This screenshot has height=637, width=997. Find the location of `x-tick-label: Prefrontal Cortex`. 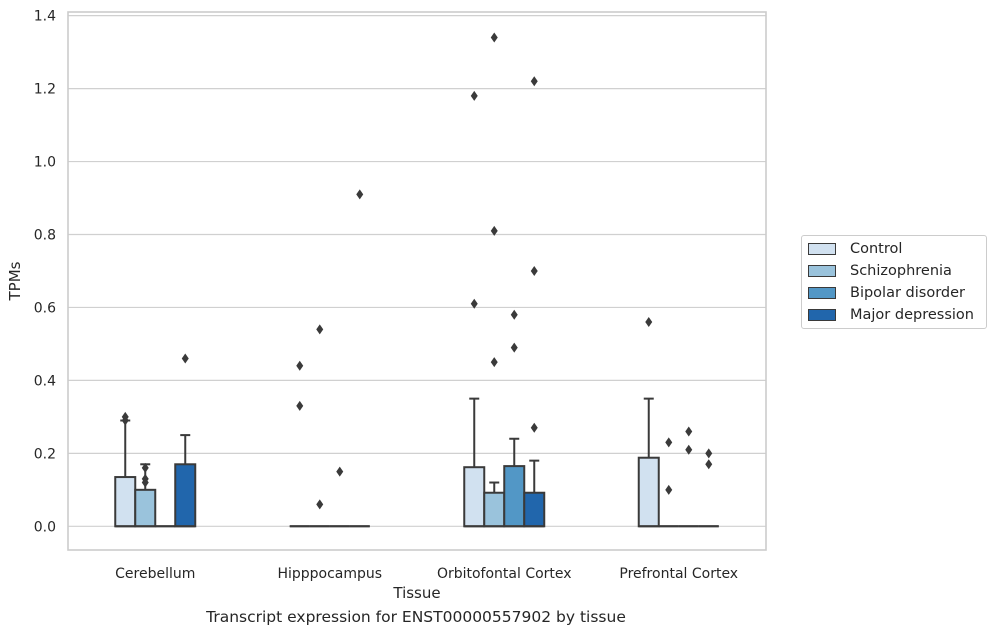

x-tick-label: Prefrontal Cortex is located at coordinates (678, 574).